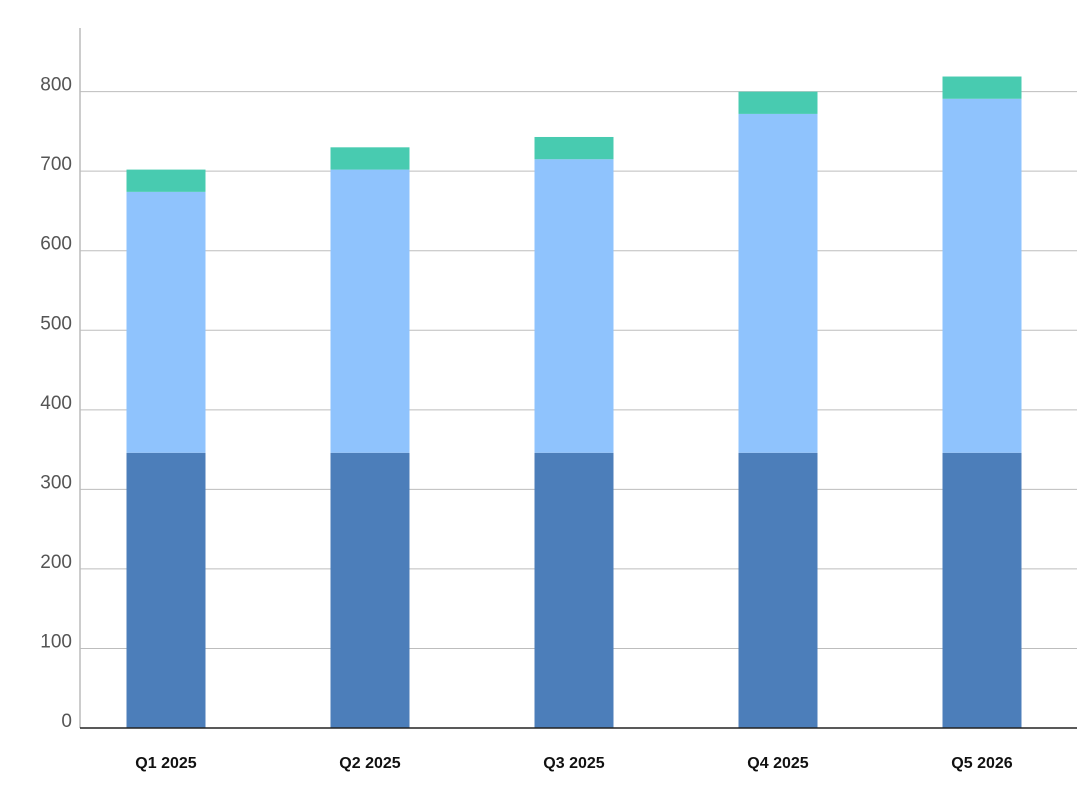 Image resolution: width=1080 pixels, height=804 pixels. Describe the element at coordinates (777, 763) in the screenshot. I see `x-tick-label: Q4 2025` at that location.